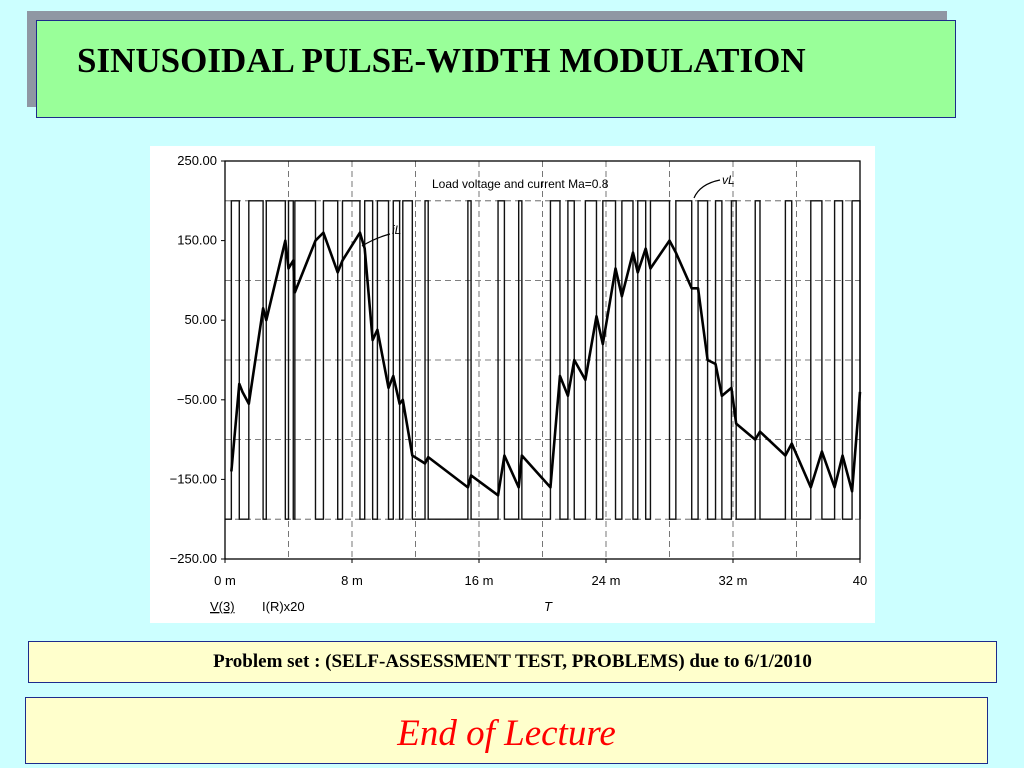 Image resolution: width=1024 pixels, height=768 pixels. Describe the element at coordinates (506, 733) in the screenshot. I see `end-of-lecture-text: End of Lecture` at that location.